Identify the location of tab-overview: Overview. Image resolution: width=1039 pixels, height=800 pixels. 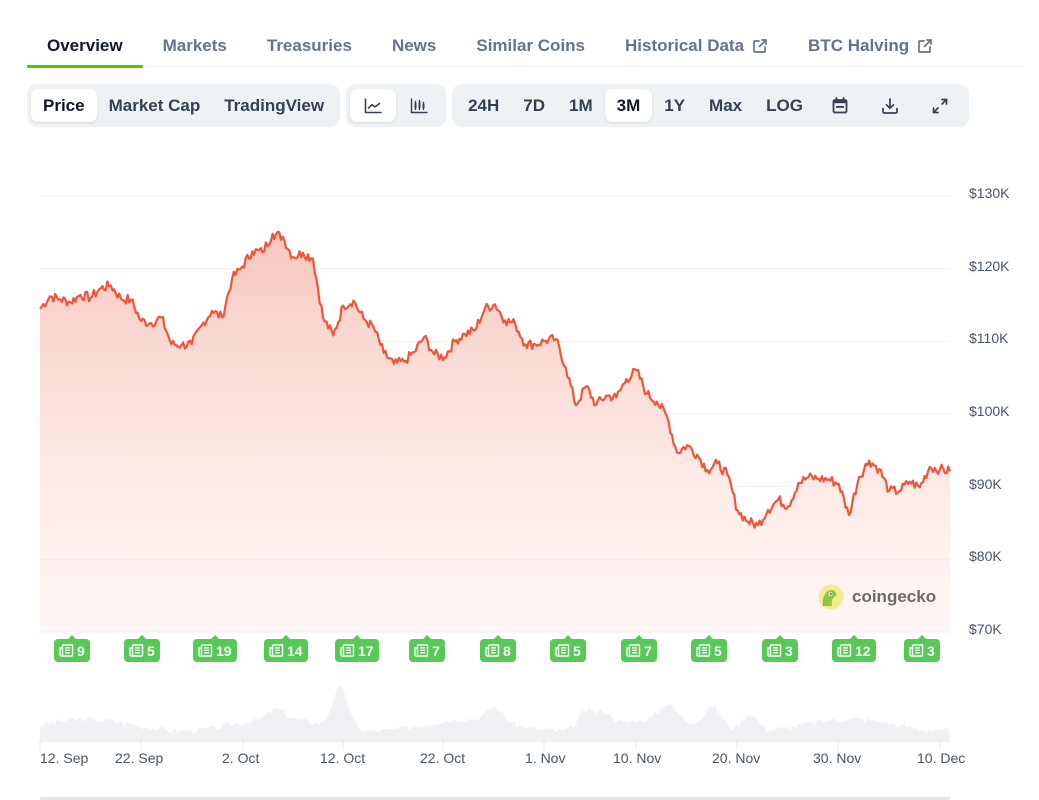
(85, 46).